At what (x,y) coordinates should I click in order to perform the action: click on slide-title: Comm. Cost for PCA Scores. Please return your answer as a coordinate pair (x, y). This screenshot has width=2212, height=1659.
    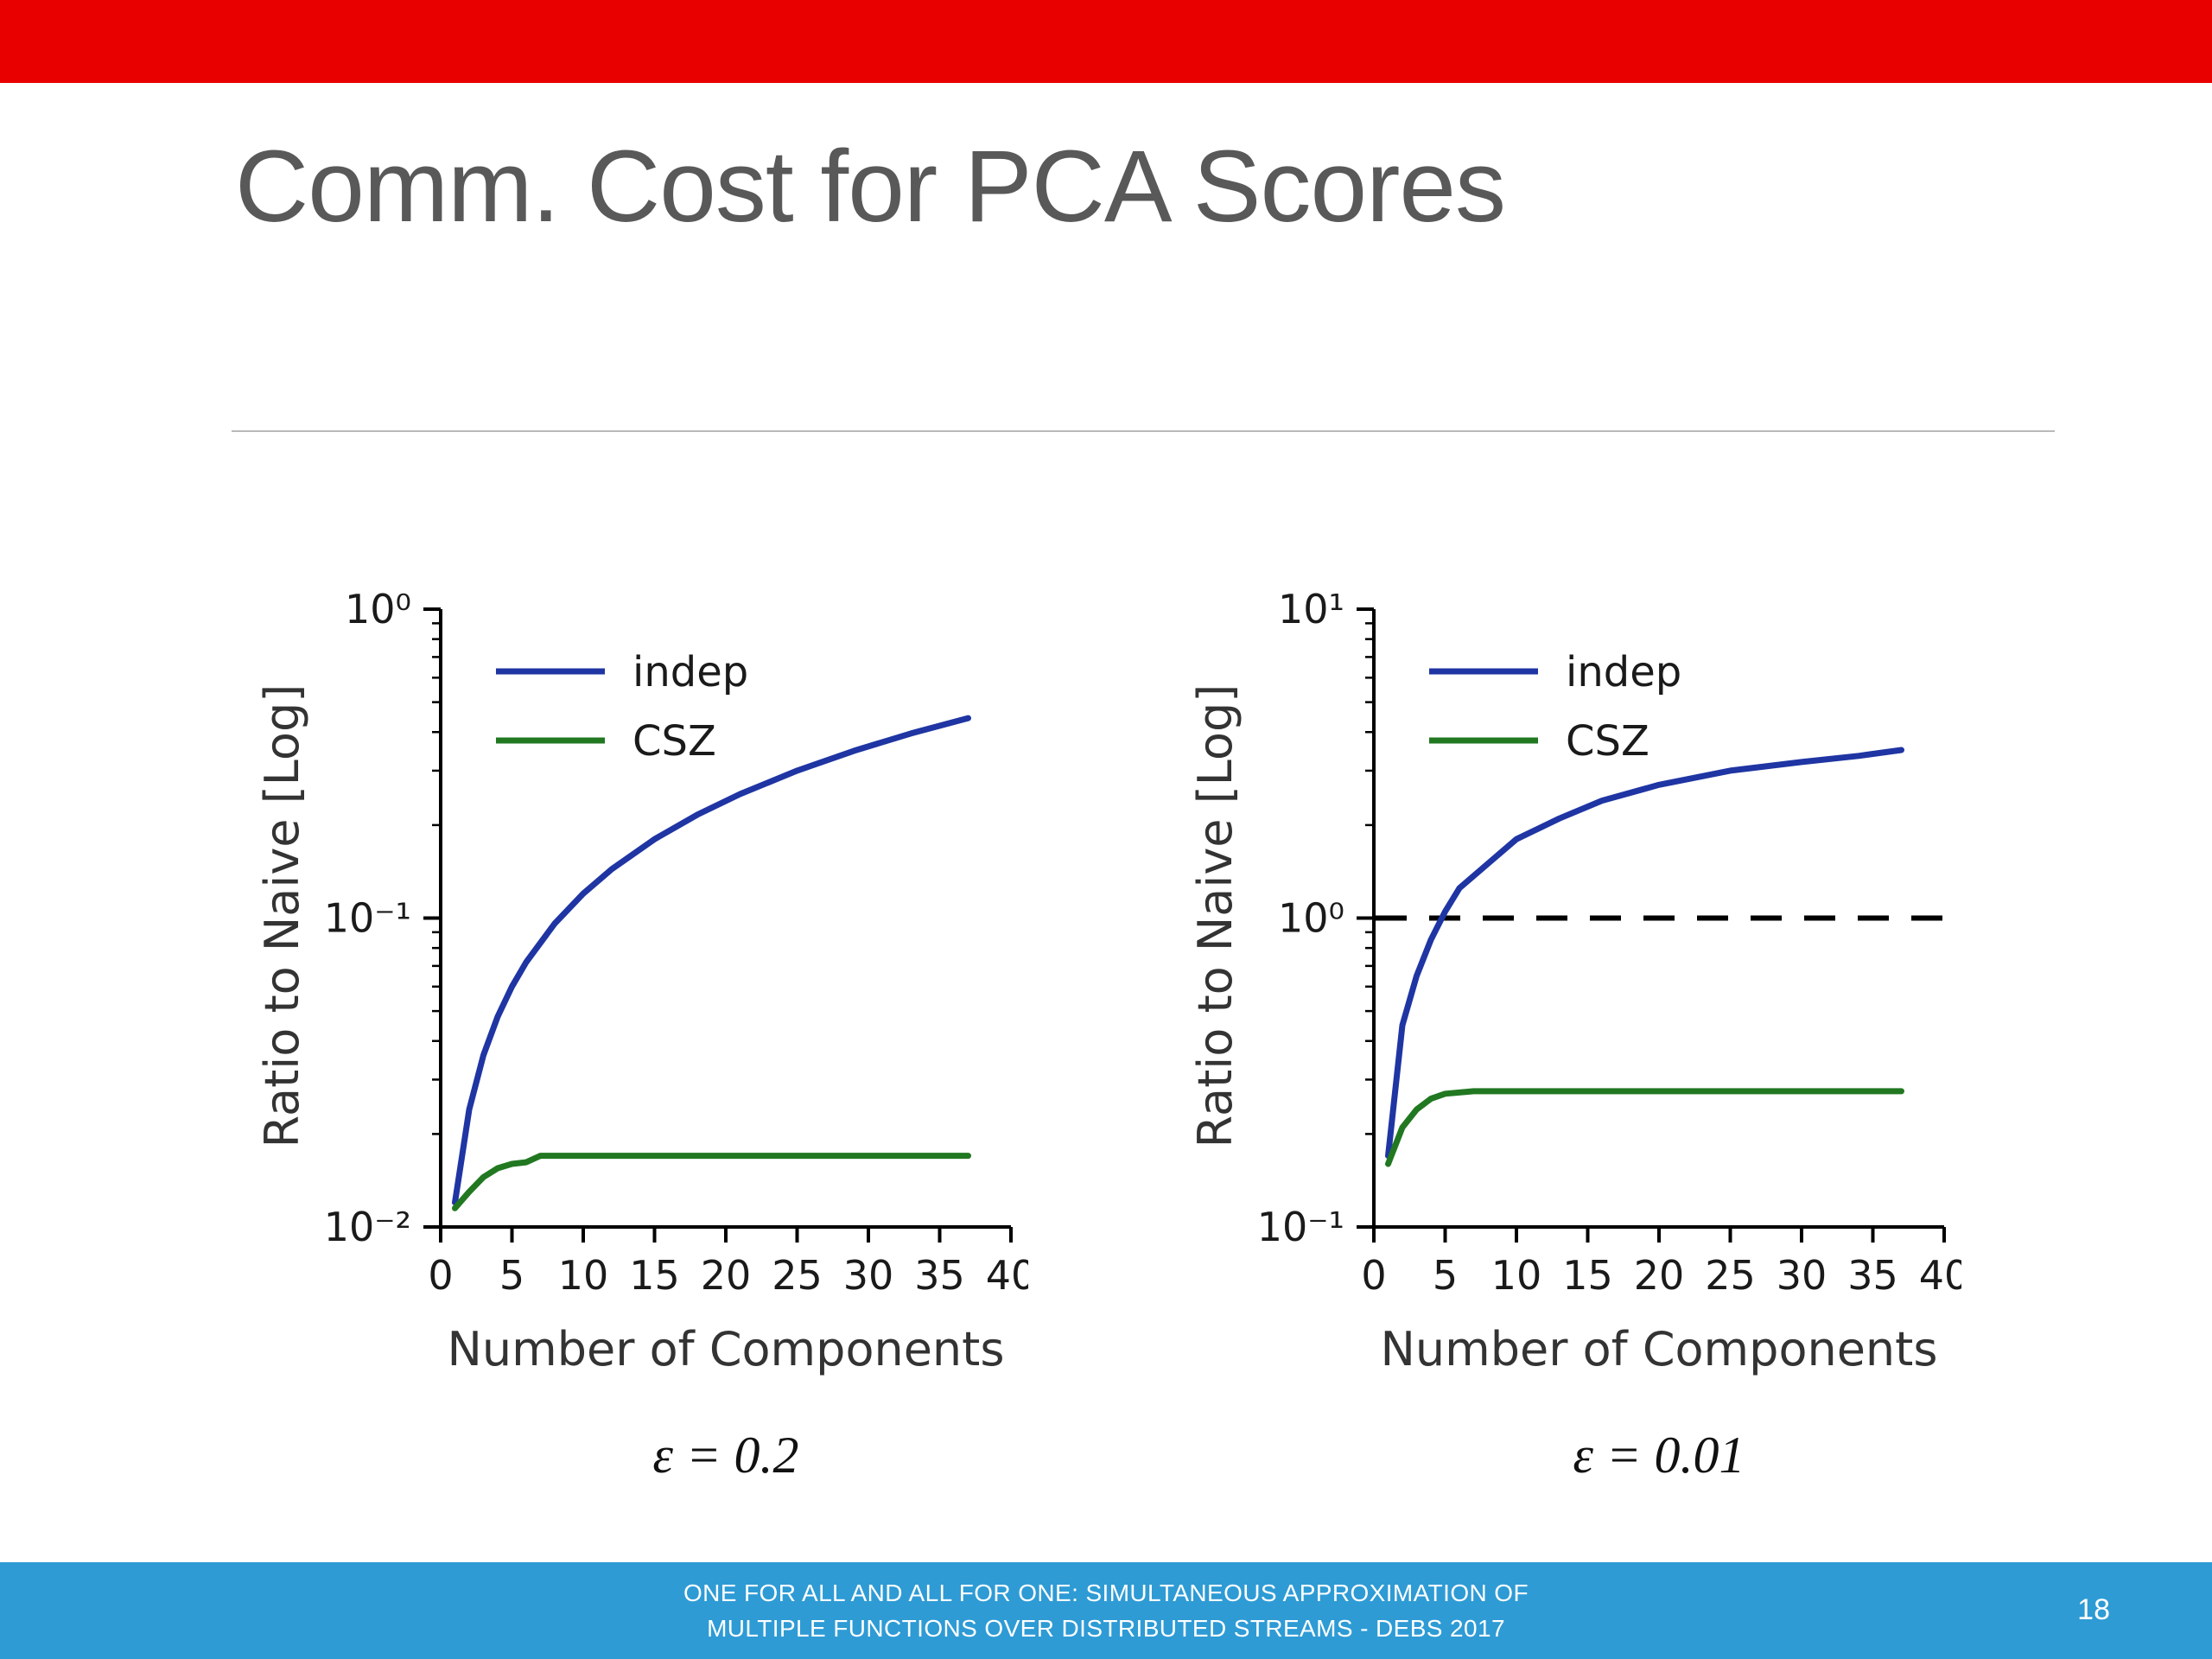
    Looking at the image, I should click on (870, 187).